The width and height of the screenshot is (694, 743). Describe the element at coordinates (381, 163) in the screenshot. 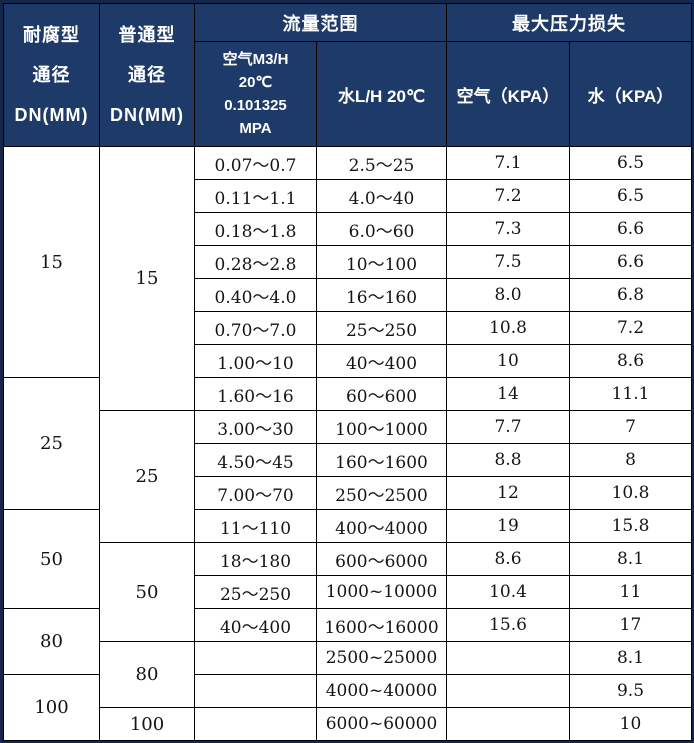

I see `water-flow-cell: 2.5～25` at that location.